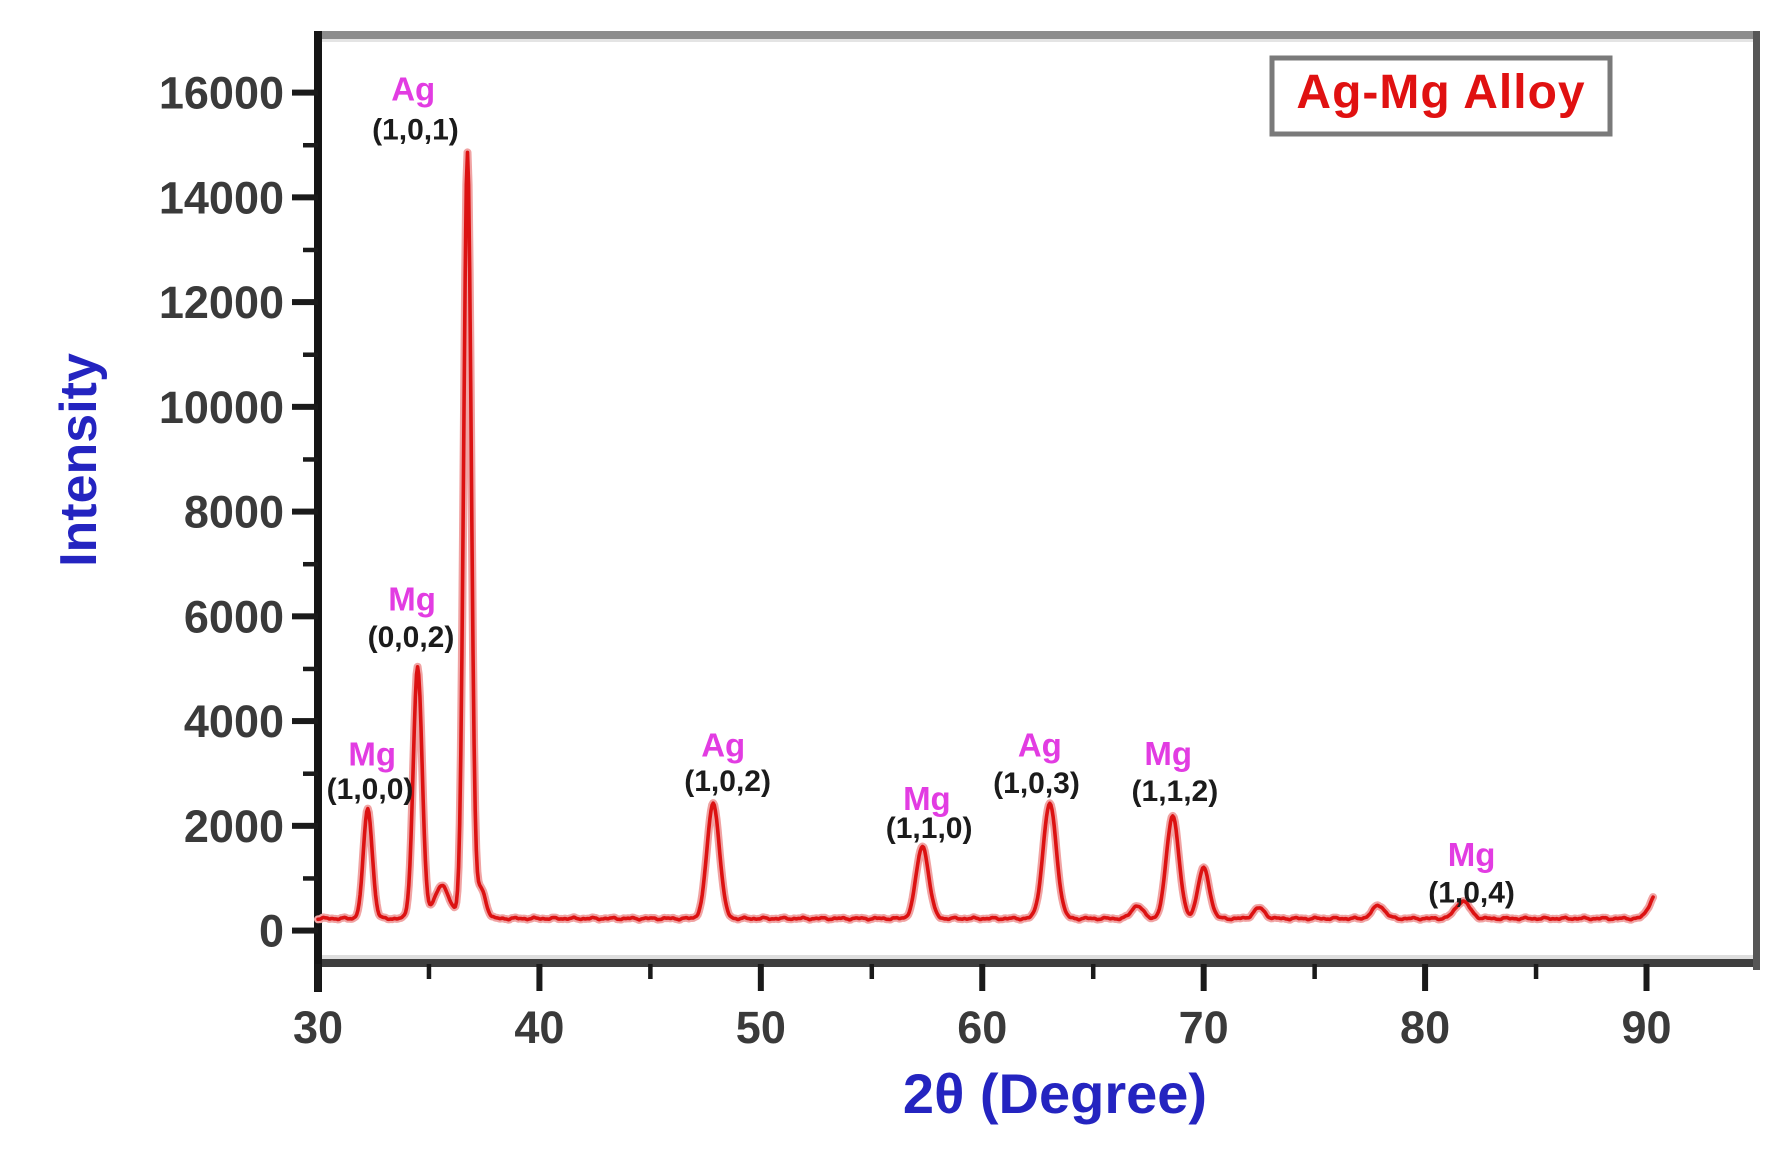  I want to click on x-tick-label: 80, so click(1425, 1027).